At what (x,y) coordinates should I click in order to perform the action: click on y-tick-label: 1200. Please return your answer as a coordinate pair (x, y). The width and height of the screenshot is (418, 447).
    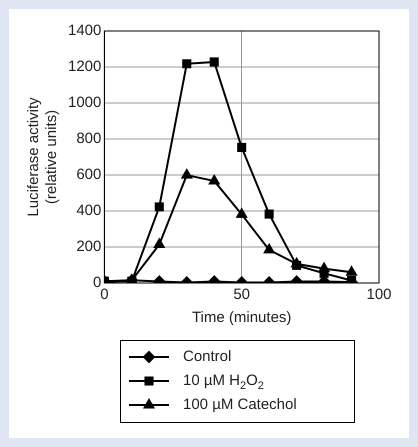
    Looking at the image, I should click on (85, 67).